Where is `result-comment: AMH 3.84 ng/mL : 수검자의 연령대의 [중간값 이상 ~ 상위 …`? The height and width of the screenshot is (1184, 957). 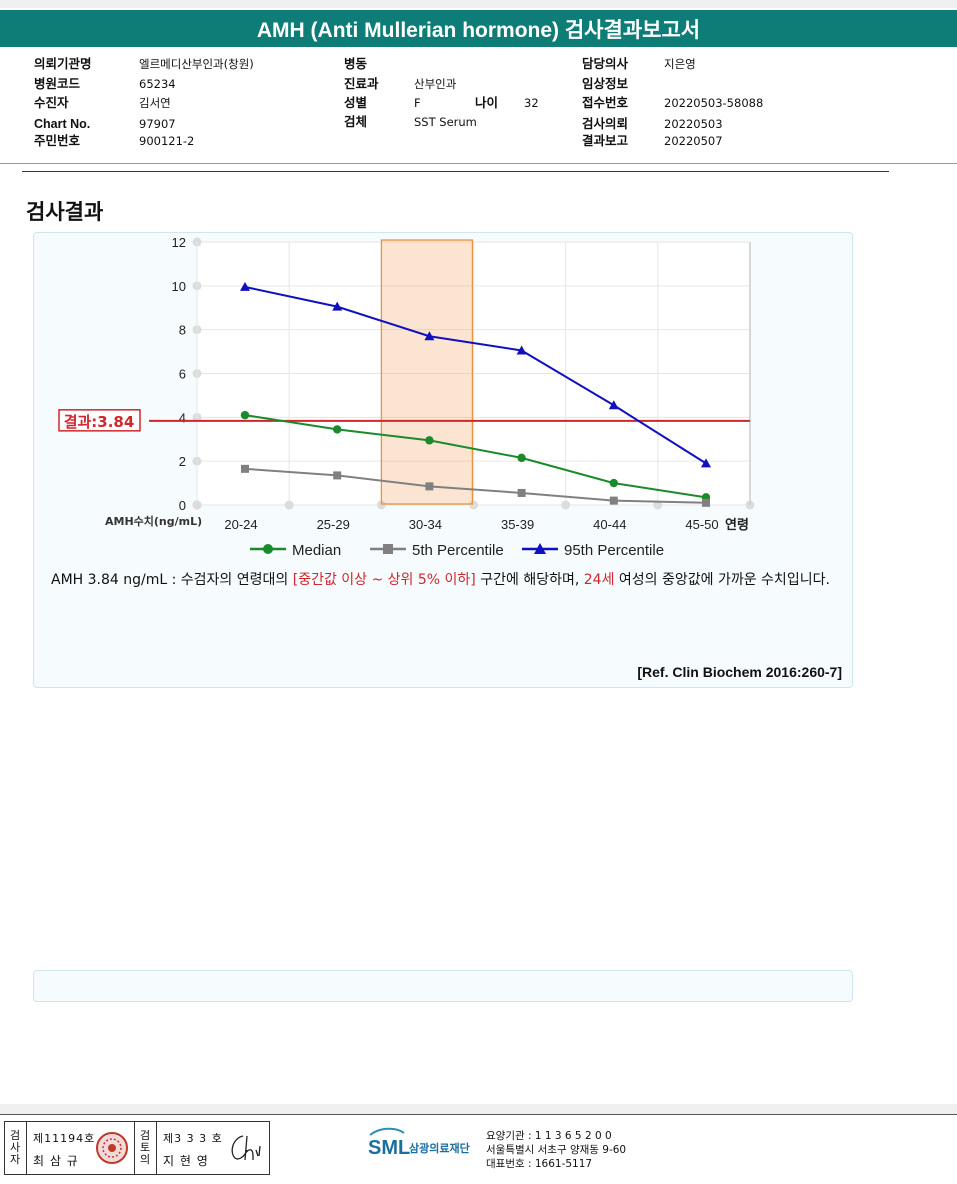
result-comment: AMH 3.84 ng/mL : 수검자의 연령대의 [중간값 이상 ~ 상위 … is located at coordinates (451, 580).